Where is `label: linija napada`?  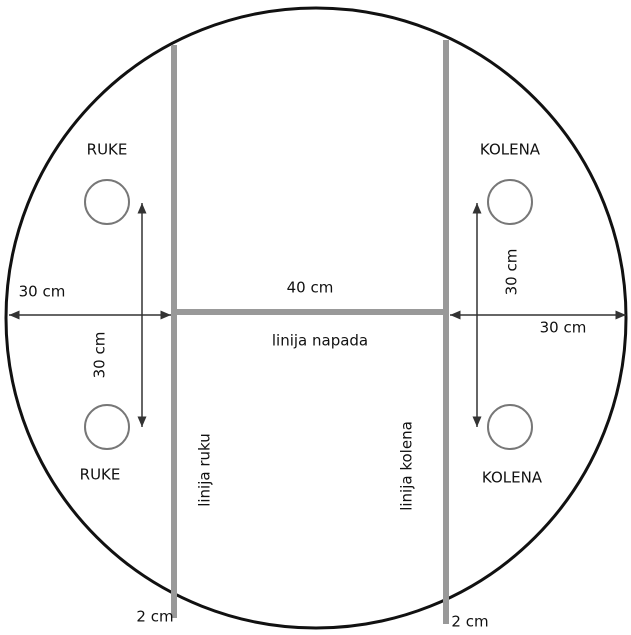
label: linija napada is located at coordinates (320, 341).